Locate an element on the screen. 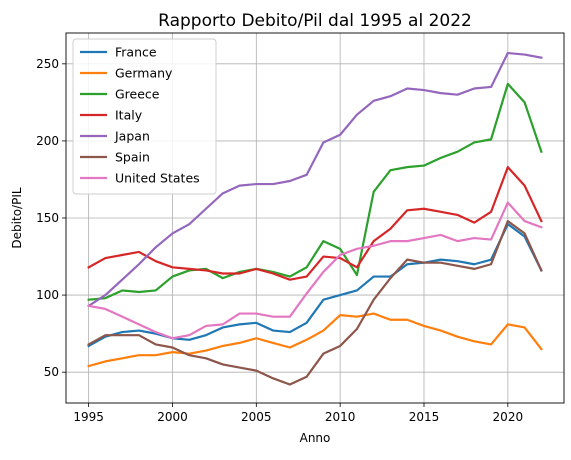  x-tick-label: 1995 is located at coordinates (88, 417).